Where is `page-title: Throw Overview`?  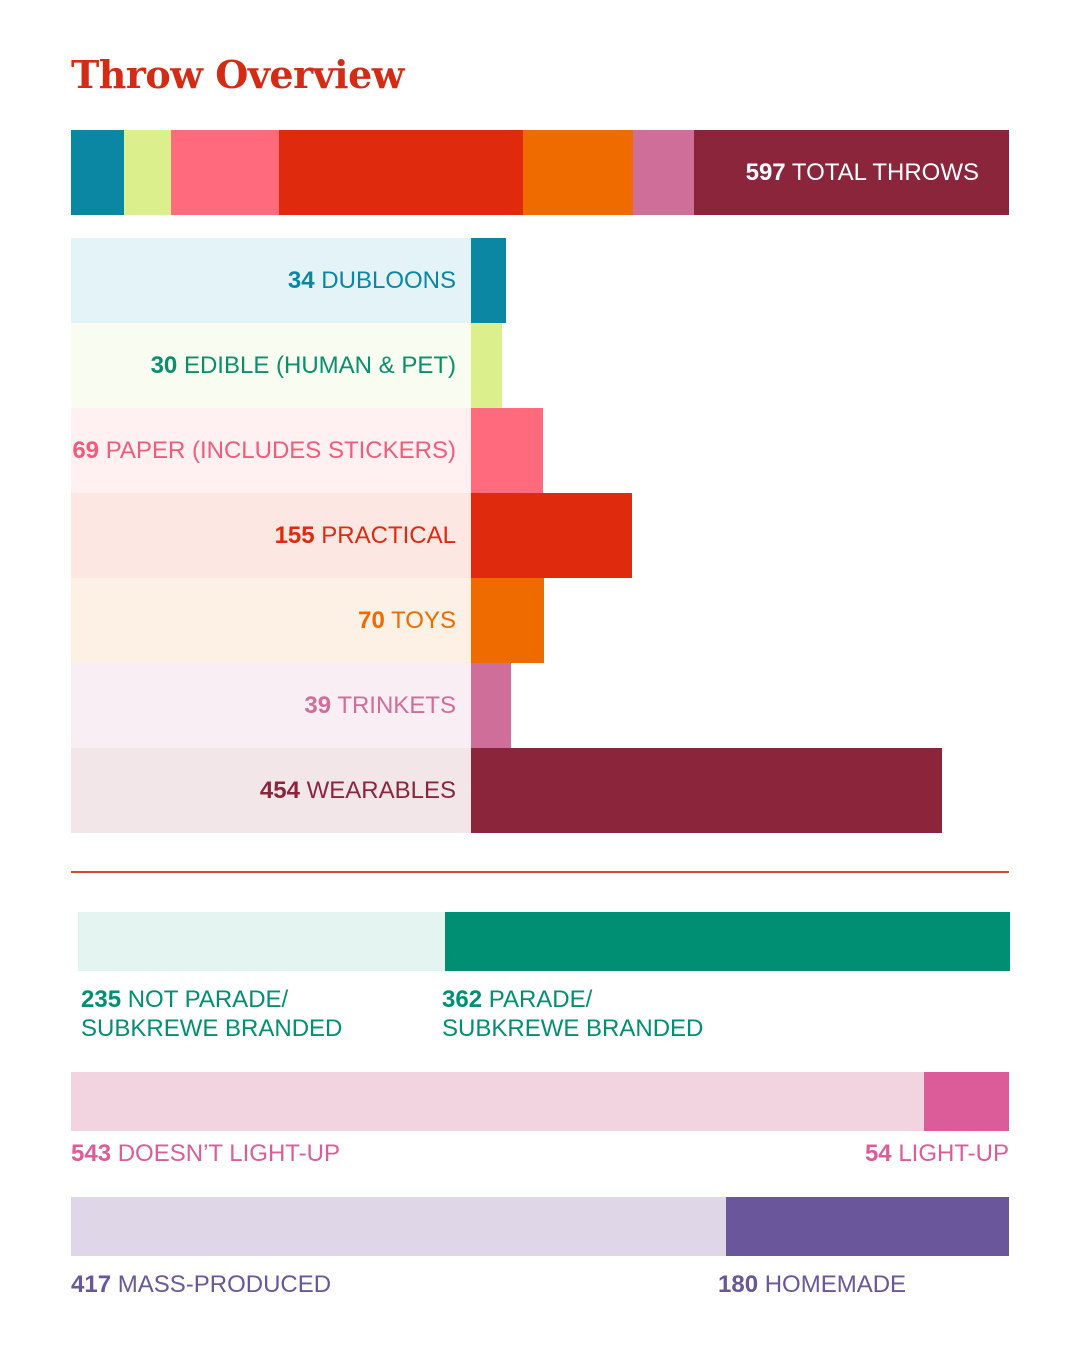 page-title: Throw Overview is located at coordinates (238, 74).